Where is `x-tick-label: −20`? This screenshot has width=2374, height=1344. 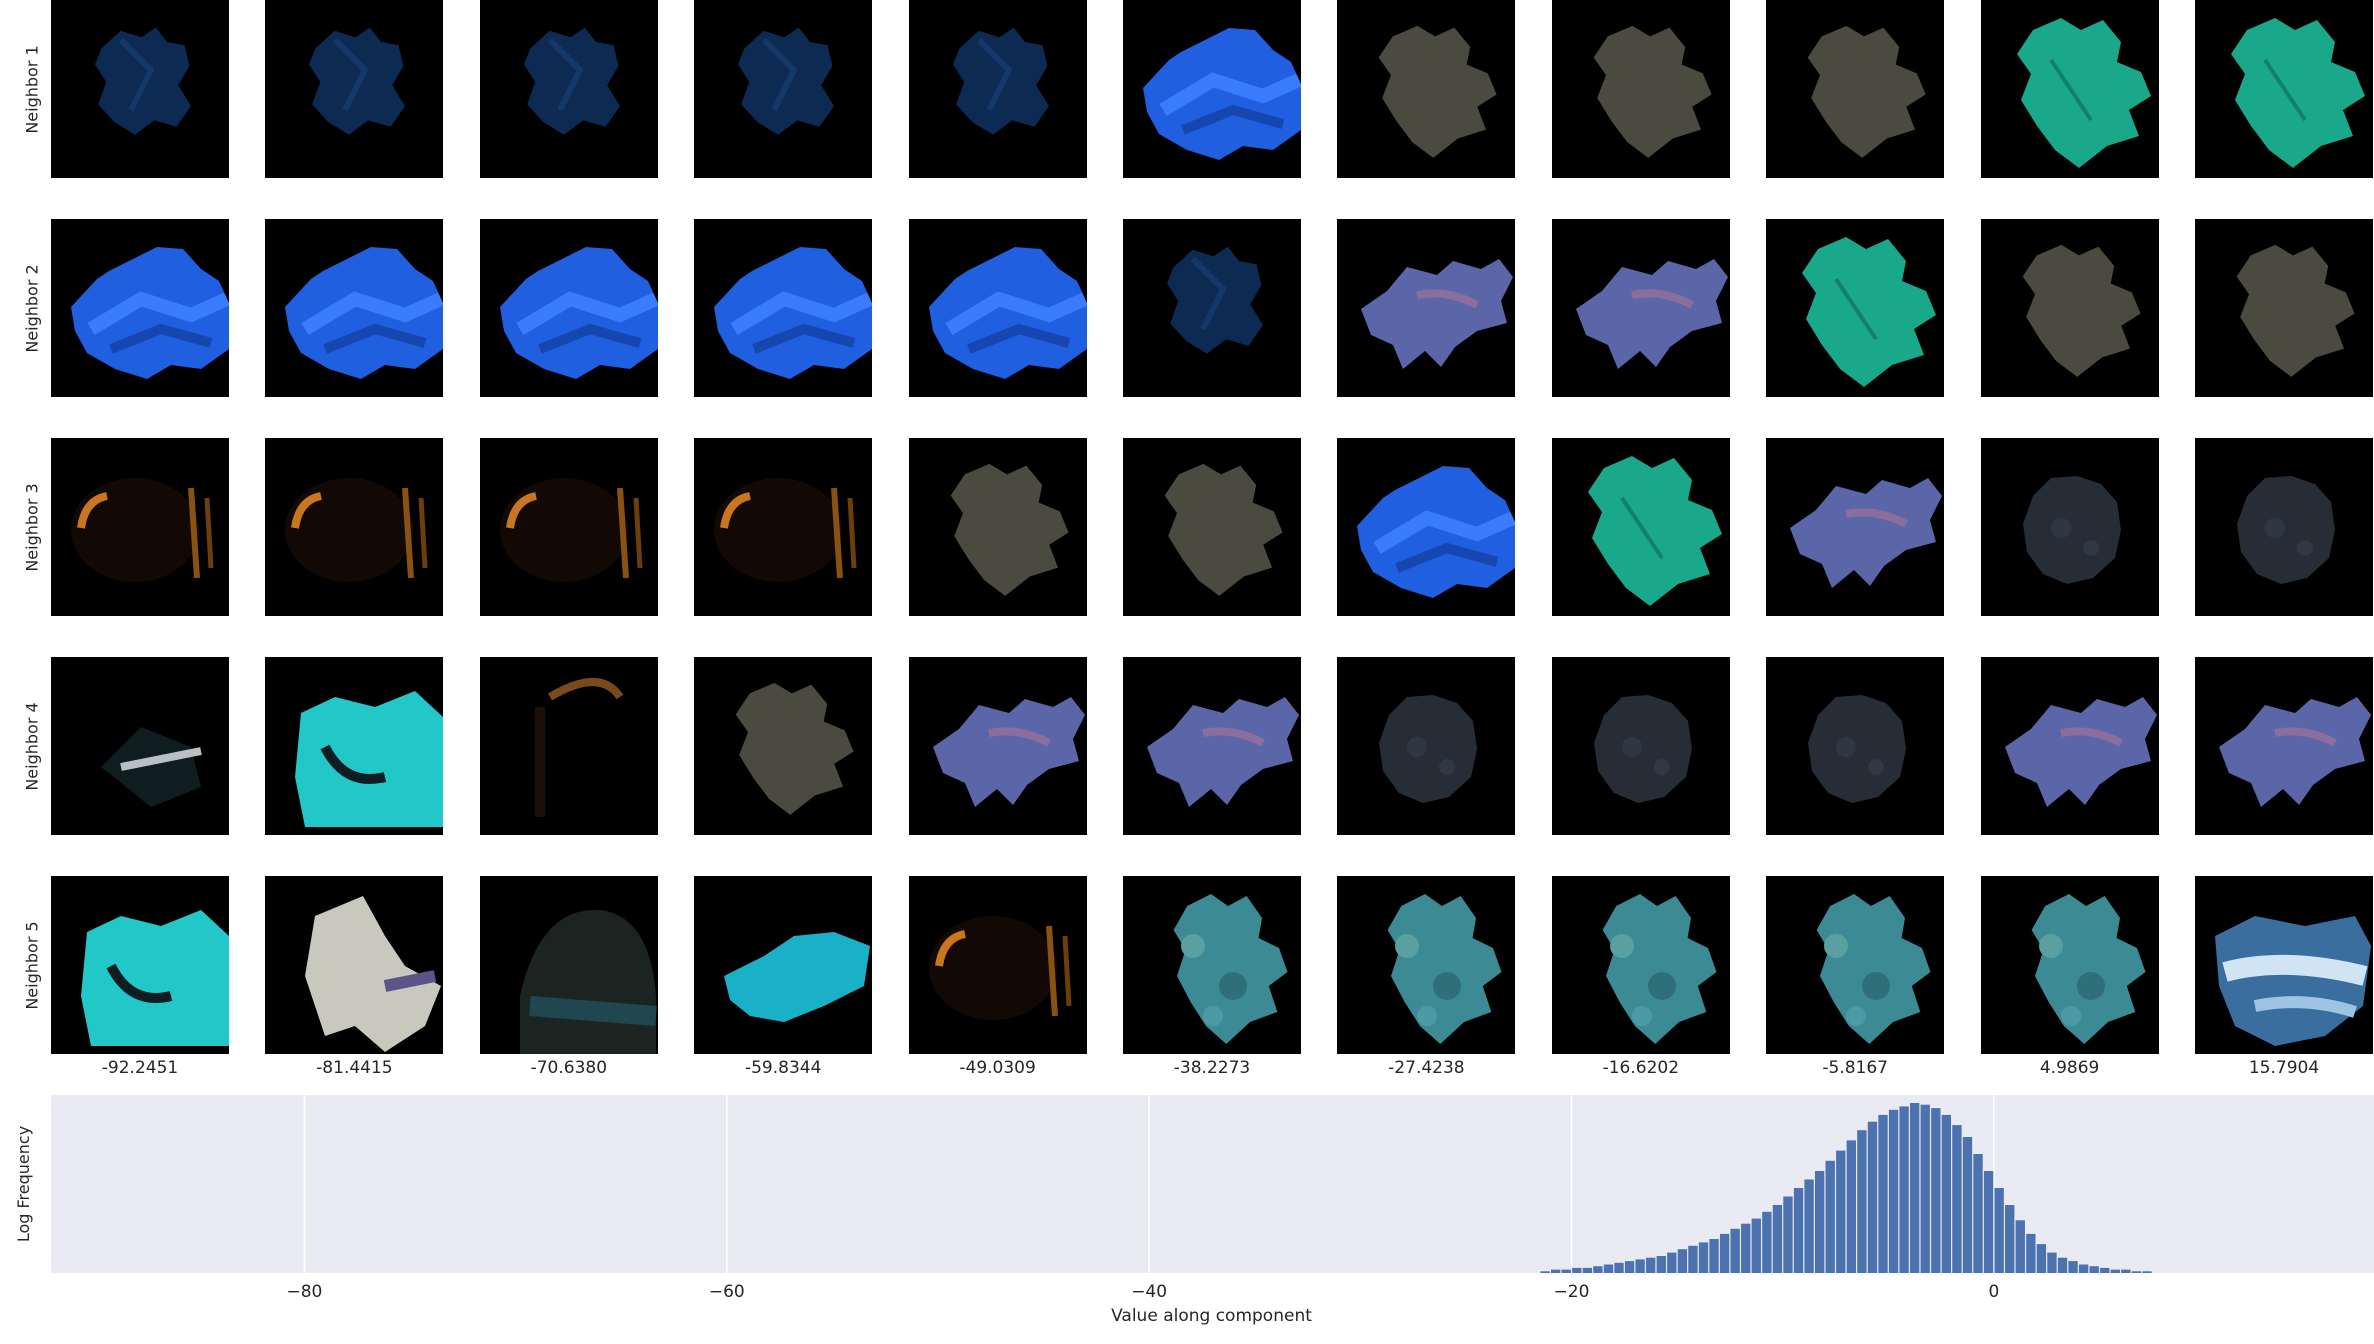 x-tick-label: −20 is located at coordinates (1572, 1292).